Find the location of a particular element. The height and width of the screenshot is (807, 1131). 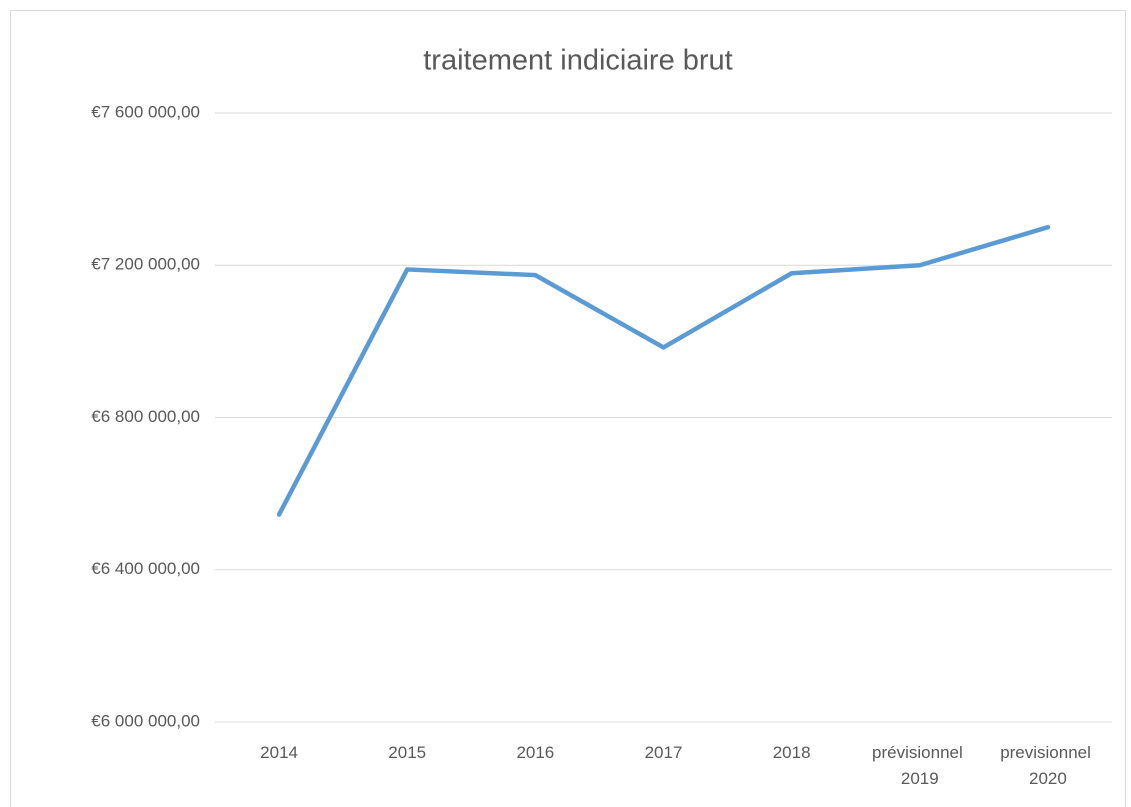

x-tick-label: 2017 is located at coordinates (664, 752).